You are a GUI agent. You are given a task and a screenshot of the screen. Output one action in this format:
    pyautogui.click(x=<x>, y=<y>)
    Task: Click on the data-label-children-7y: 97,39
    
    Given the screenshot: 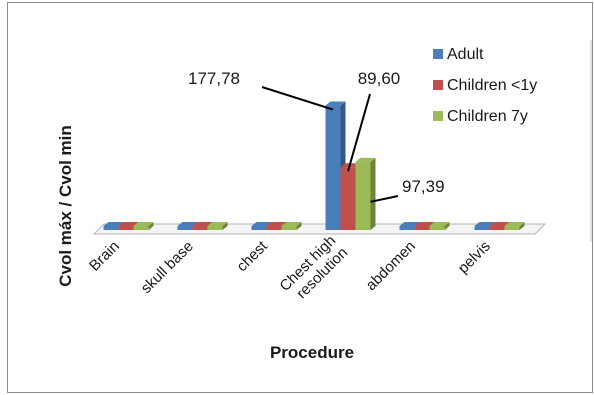 What is the action you would take?
    pyautogui.click(x=423, y=186)
    